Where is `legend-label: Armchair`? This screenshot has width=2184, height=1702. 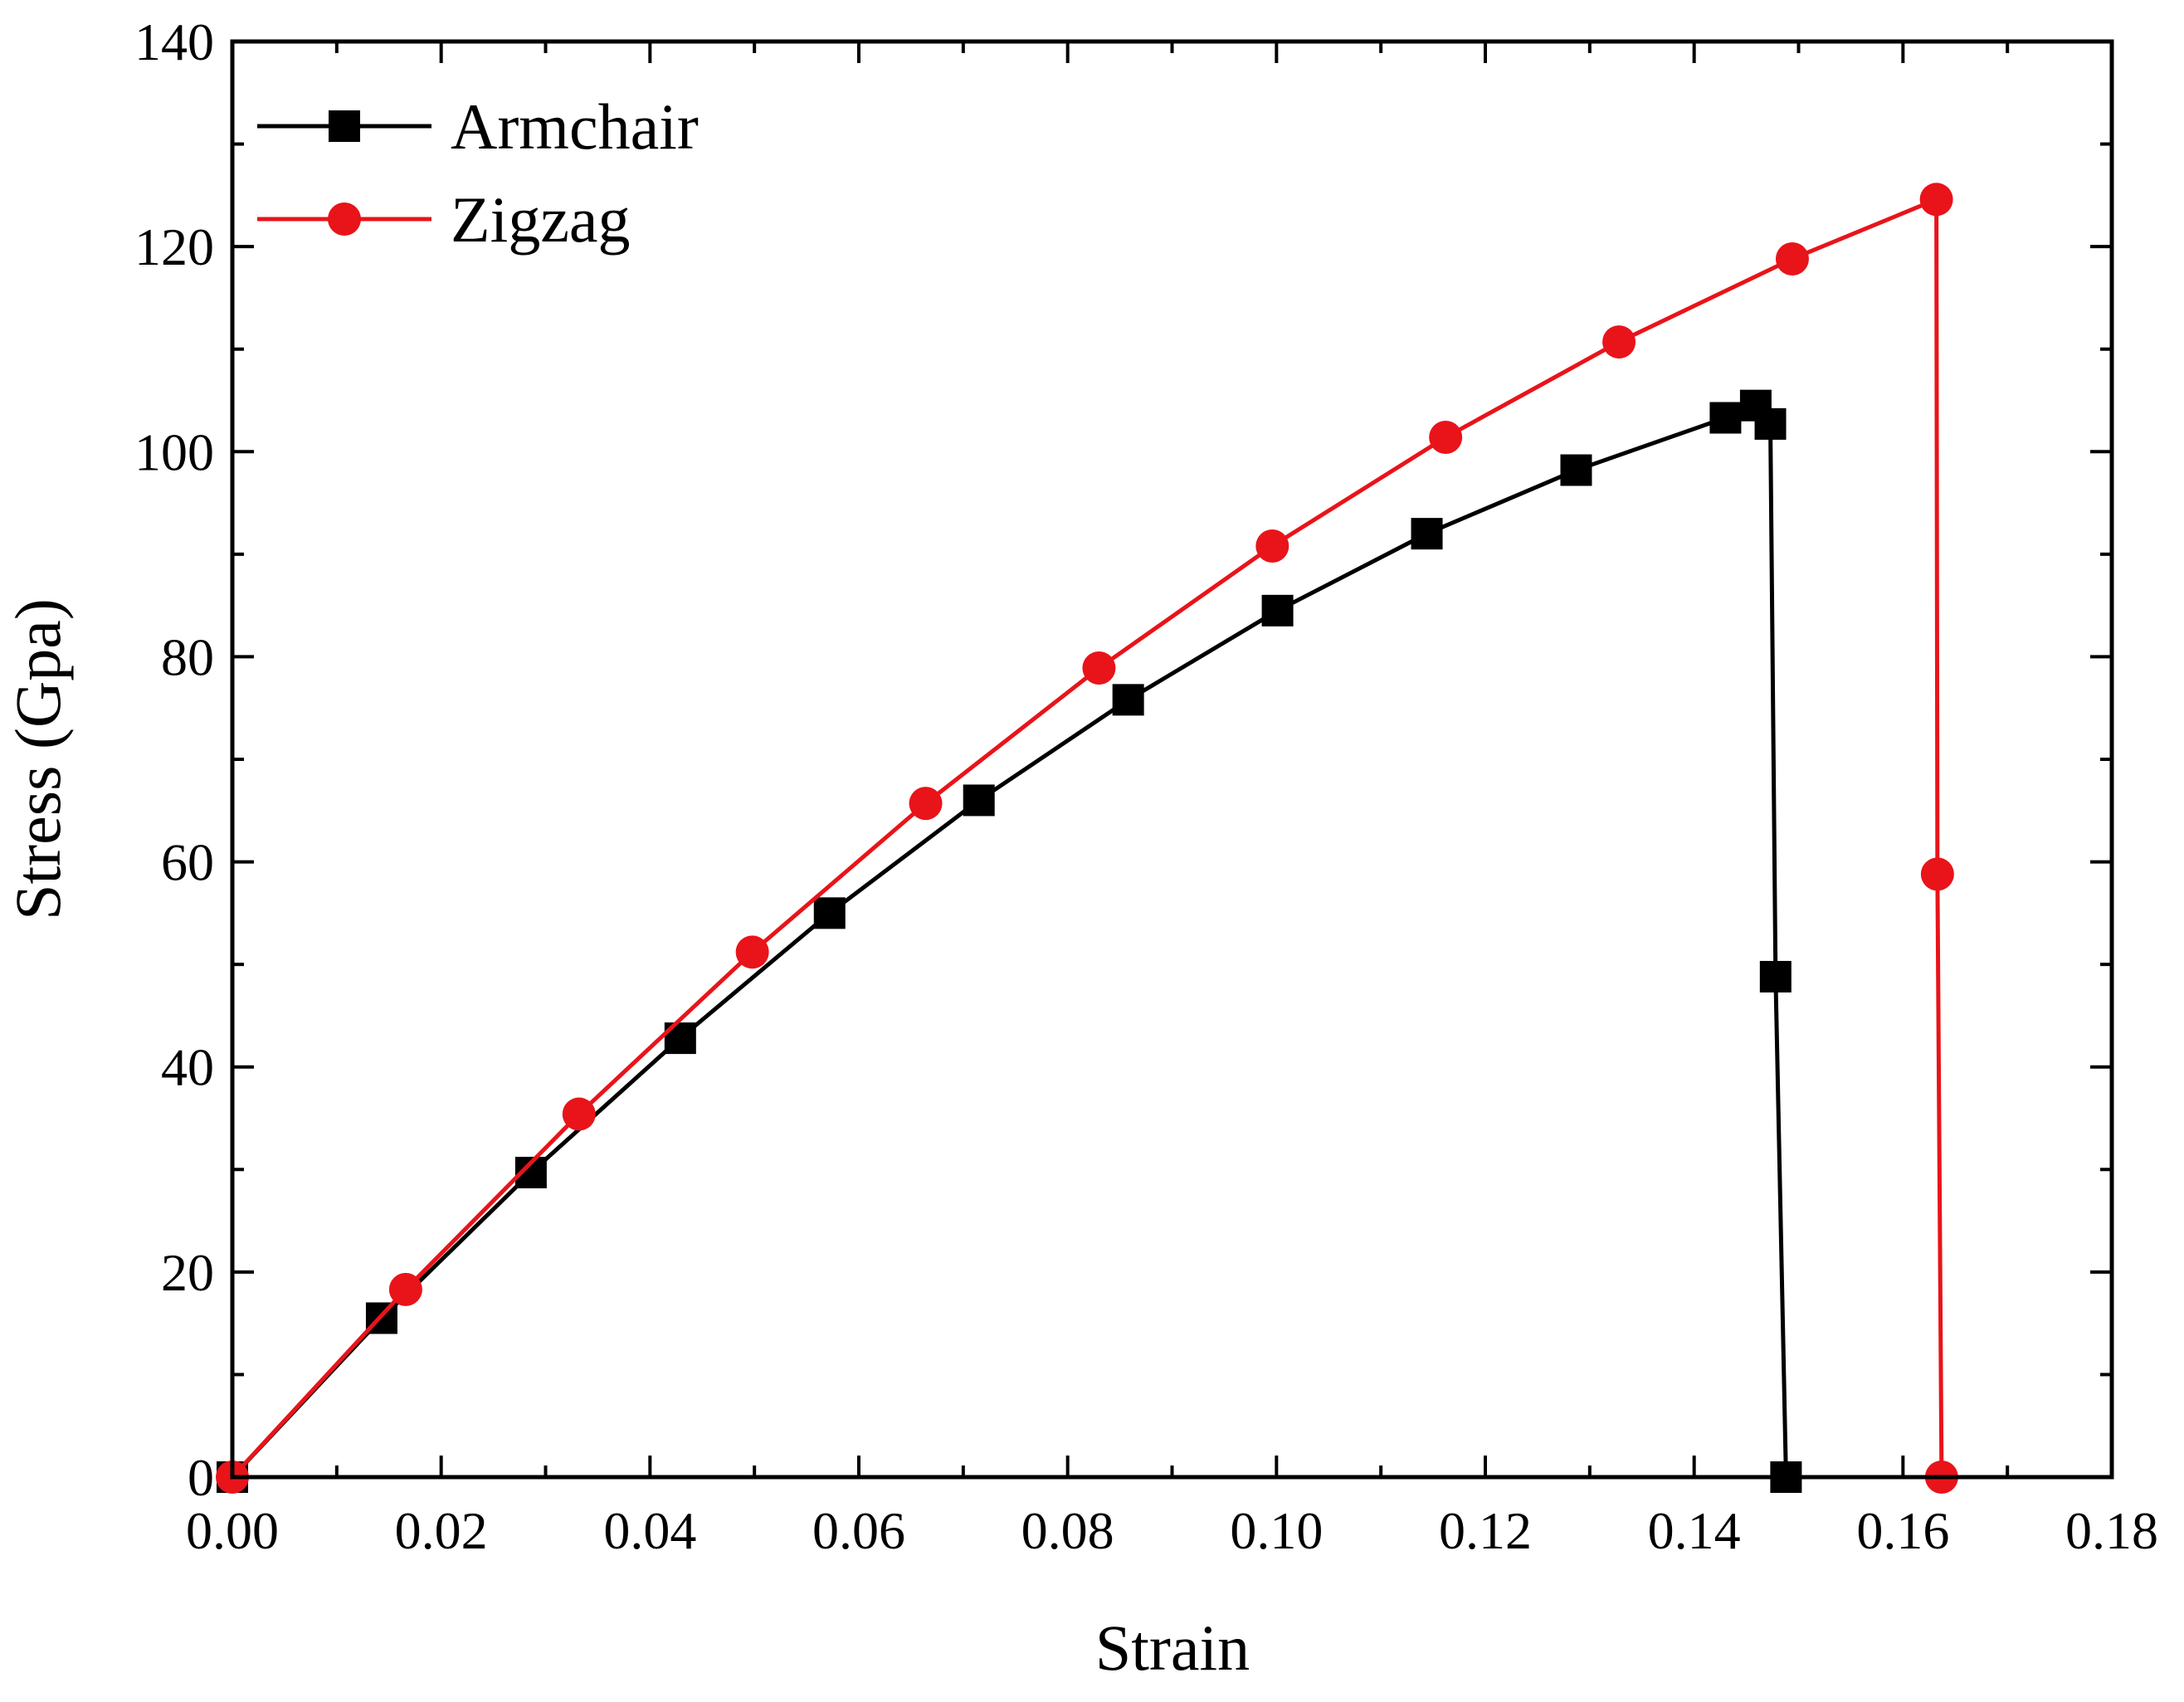
legend-label: Armchair is located at coordinates (575, 126).